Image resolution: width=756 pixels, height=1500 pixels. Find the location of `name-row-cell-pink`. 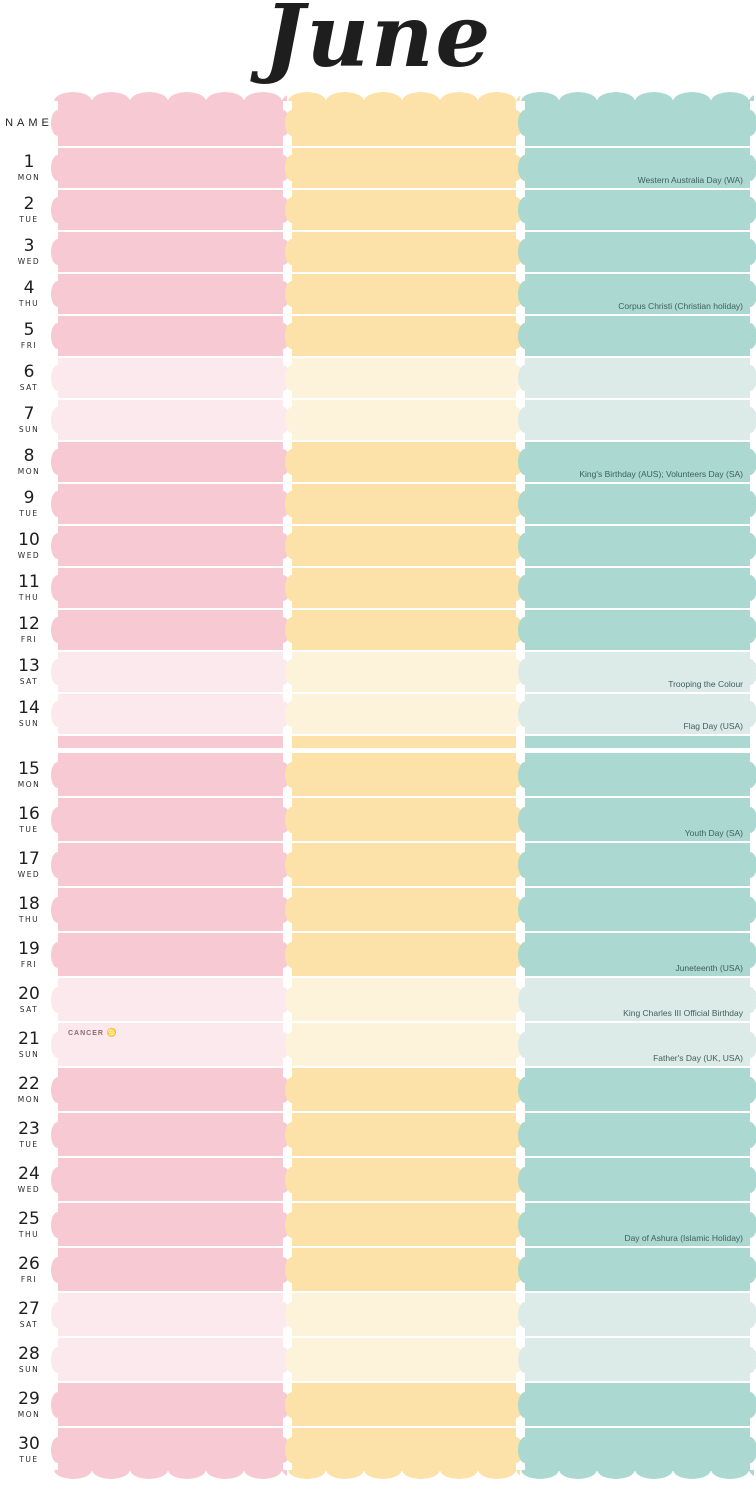

name-row-cell-pink is located at coordinates (170, 119).